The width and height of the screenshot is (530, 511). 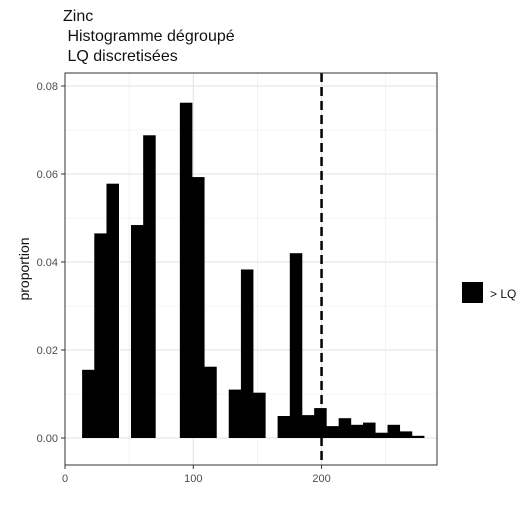 I want to click on chart-title-line-1: Zinc, so click(x=78, y=16).